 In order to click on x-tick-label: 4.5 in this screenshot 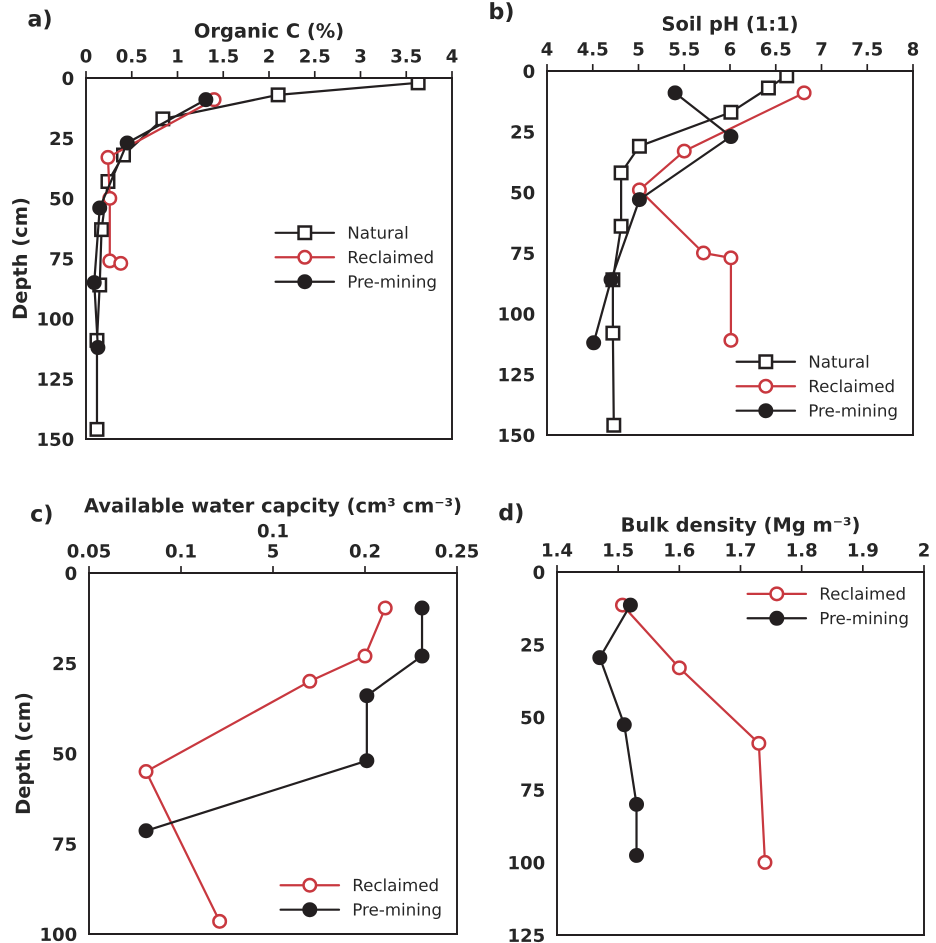, I will do `click(593, 49)`.